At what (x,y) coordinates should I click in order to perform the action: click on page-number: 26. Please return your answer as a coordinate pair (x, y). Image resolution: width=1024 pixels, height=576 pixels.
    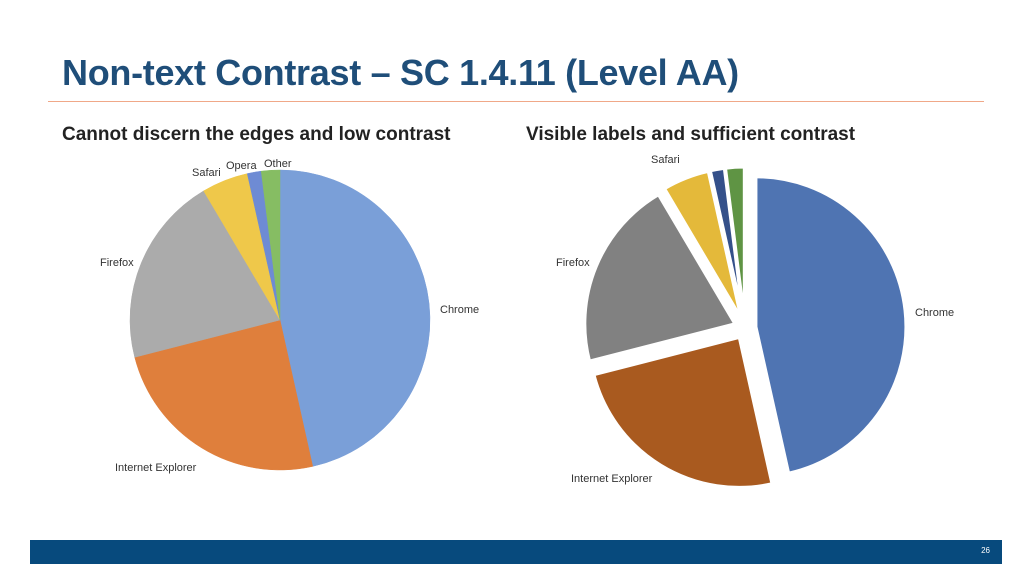
    Looking at the image, I should click on (985, 550).